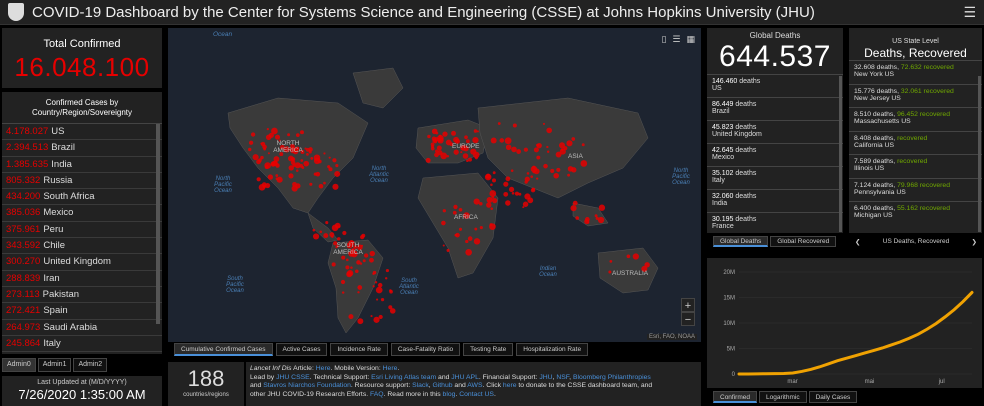 This screenshot has width=984, height=406. I want to click on tab-incidence-rate: Incidence Rate, so click(359, 349).